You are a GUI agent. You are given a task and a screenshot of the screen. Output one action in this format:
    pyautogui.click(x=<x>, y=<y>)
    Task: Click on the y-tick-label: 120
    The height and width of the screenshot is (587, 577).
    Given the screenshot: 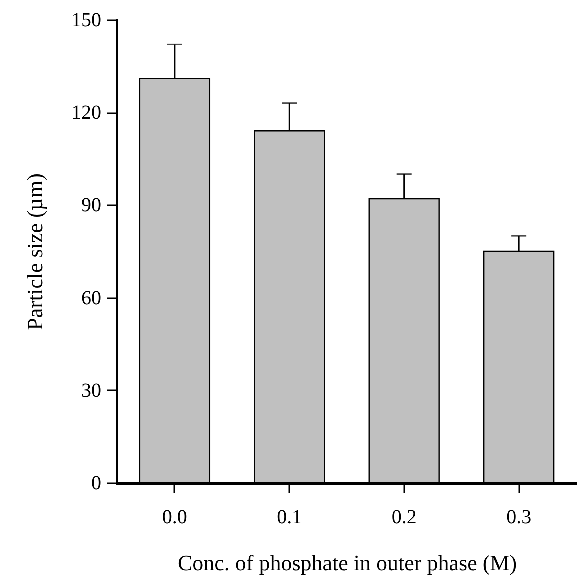 What is the action you would take?
    pyautogui.click(x=87, y=113)
    